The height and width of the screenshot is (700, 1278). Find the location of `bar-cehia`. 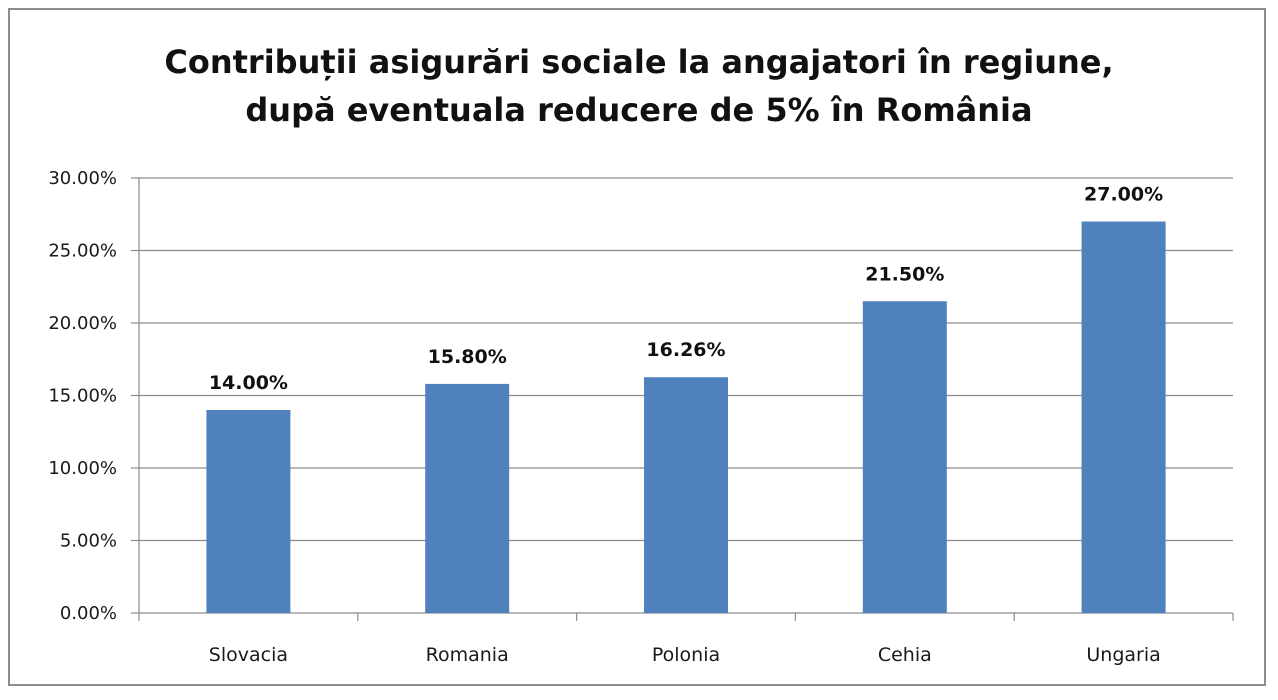

bar-cehia is located at coordinates (904, 457).